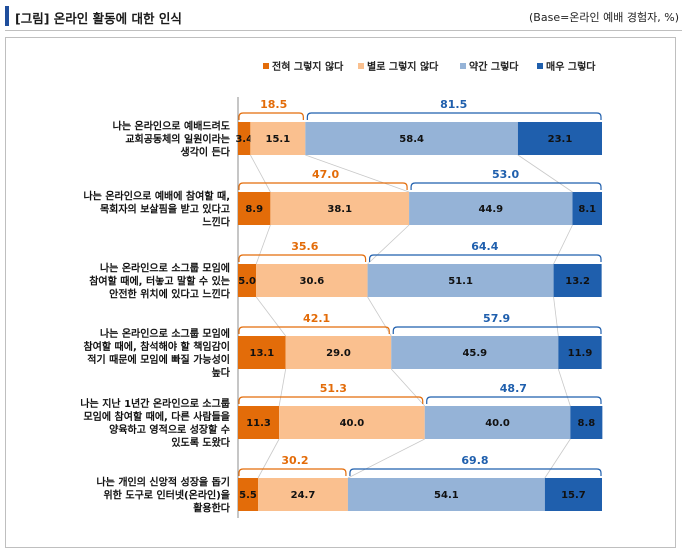  Describe the element at coordinates (159, 281) in the screenshot. I see `category-label: 참여할 때에, 터놓고 말할 수 있는` at that location.